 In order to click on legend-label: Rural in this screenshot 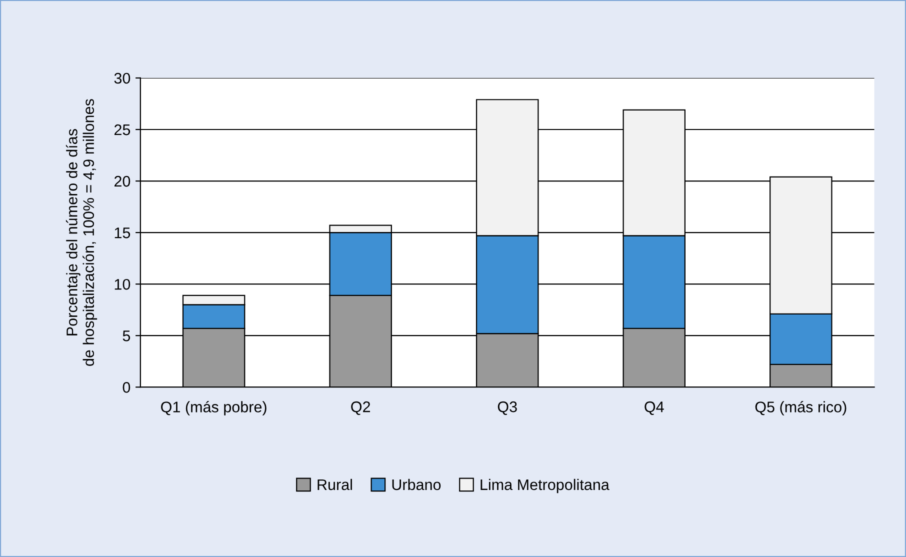, I will do `click(335, 484)`.